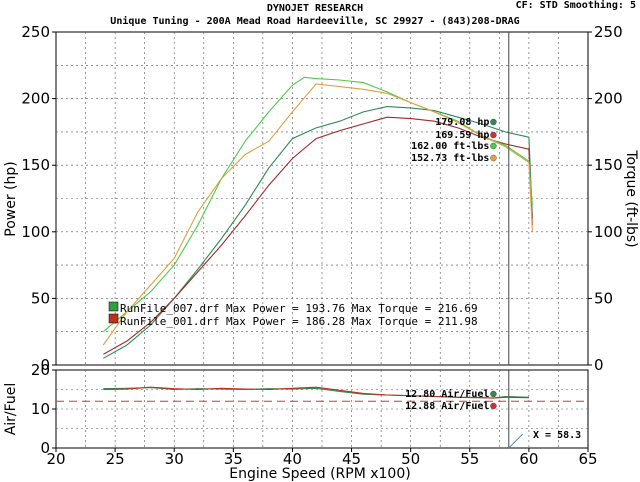 The image size is (640, 482). I want to click on y2-tick-label: 200, so click(608, 99).